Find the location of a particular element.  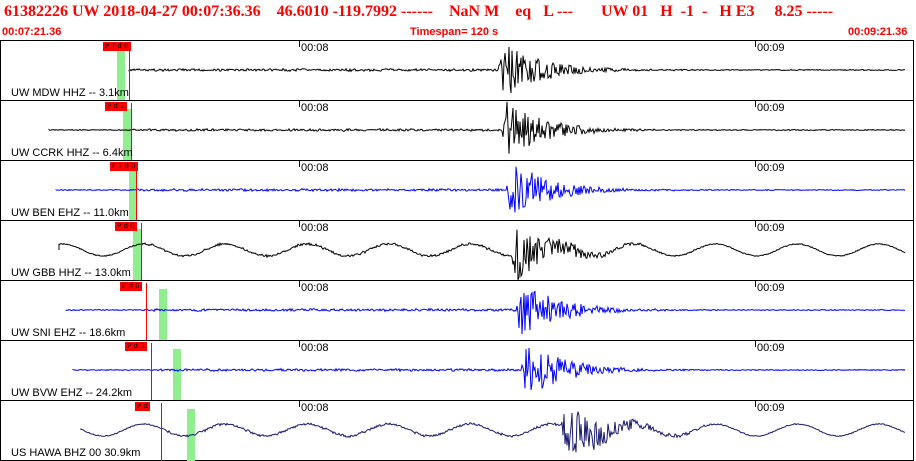

trace-panel: 00:08 00:09 P ? d 0 UW MDW HHZ -- 3.1km is located at coordinates (457, 70).